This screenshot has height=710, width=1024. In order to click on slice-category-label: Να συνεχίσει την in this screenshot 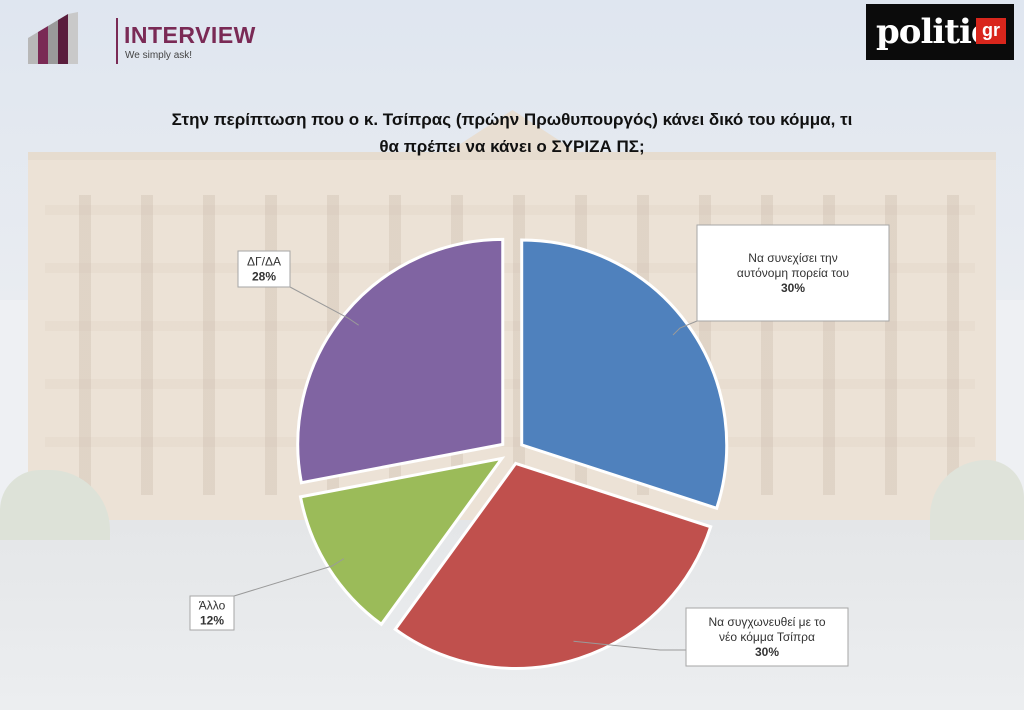, I will do `click(792, 258)`.